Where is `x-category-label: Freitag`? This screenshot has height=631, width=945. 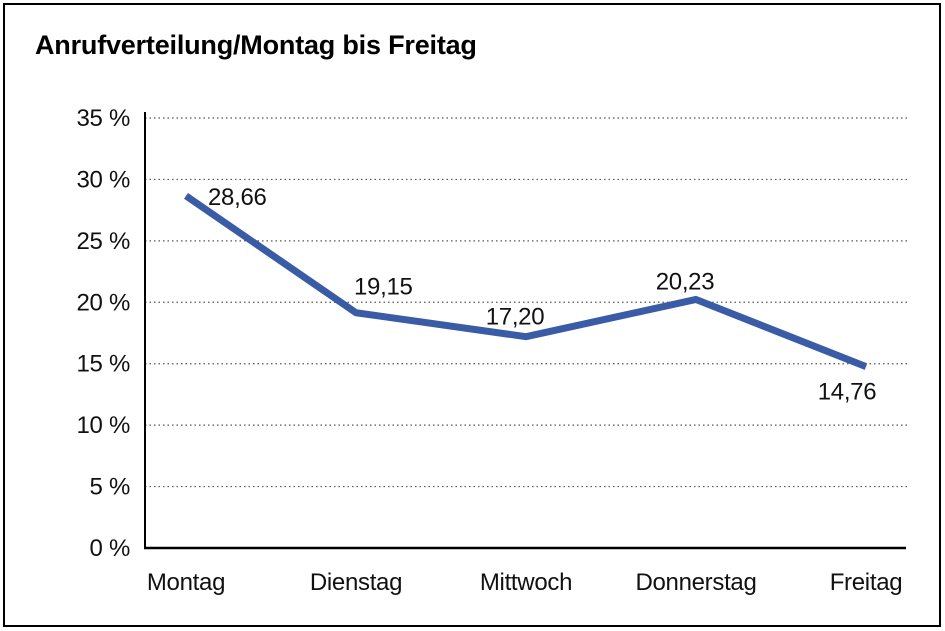 x-category-label: Freitag is located at coordinates (866, 582).